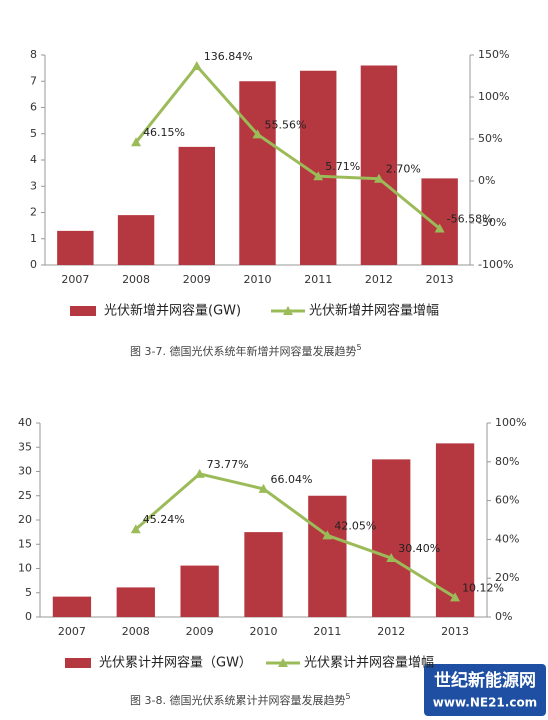 The width and height of the screenshot is (548, 720). What do you see at coordinates (246, 351) in the screenshot?
I see `caption: 图 3-7. 德国光伏系统年新增并网容量发展趋势5` at bounding box center [246, 351].